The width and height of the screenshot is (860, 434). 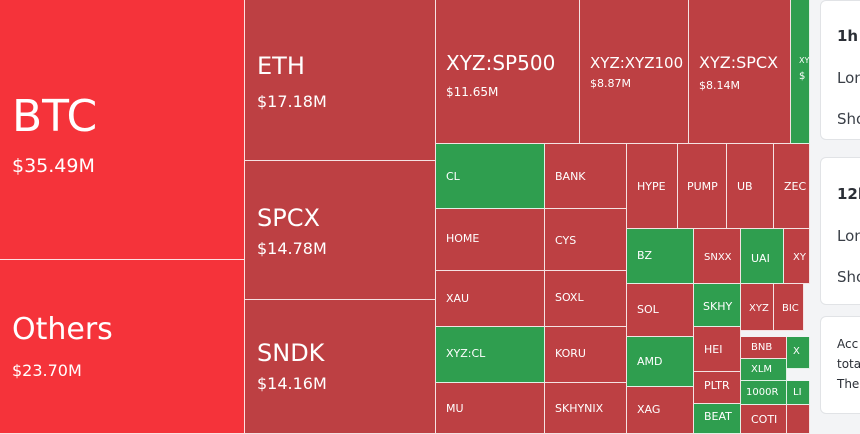 What do you see at coordinates (62, 329) in the screenshot?
I see `tile-symbol: Others` at bounding box center [62, 329].